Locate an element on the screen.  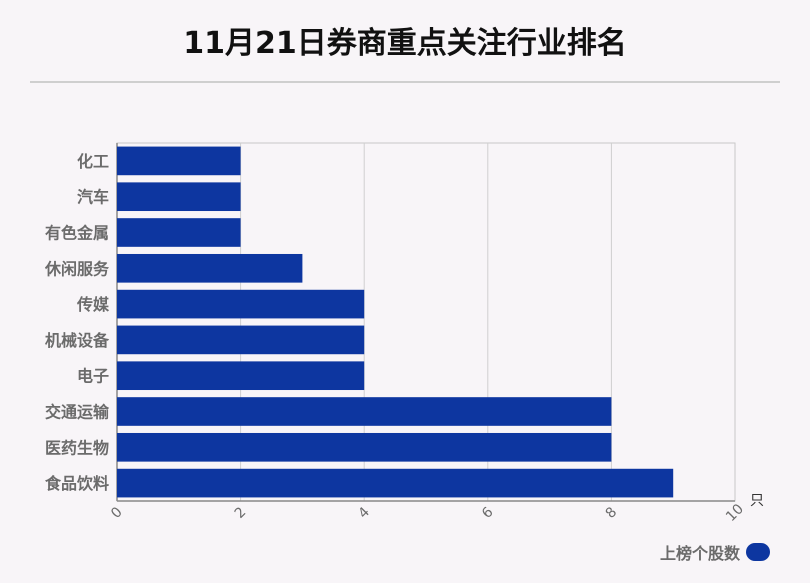
legend: 上榜个股数 is located at coordinates (715, 552).